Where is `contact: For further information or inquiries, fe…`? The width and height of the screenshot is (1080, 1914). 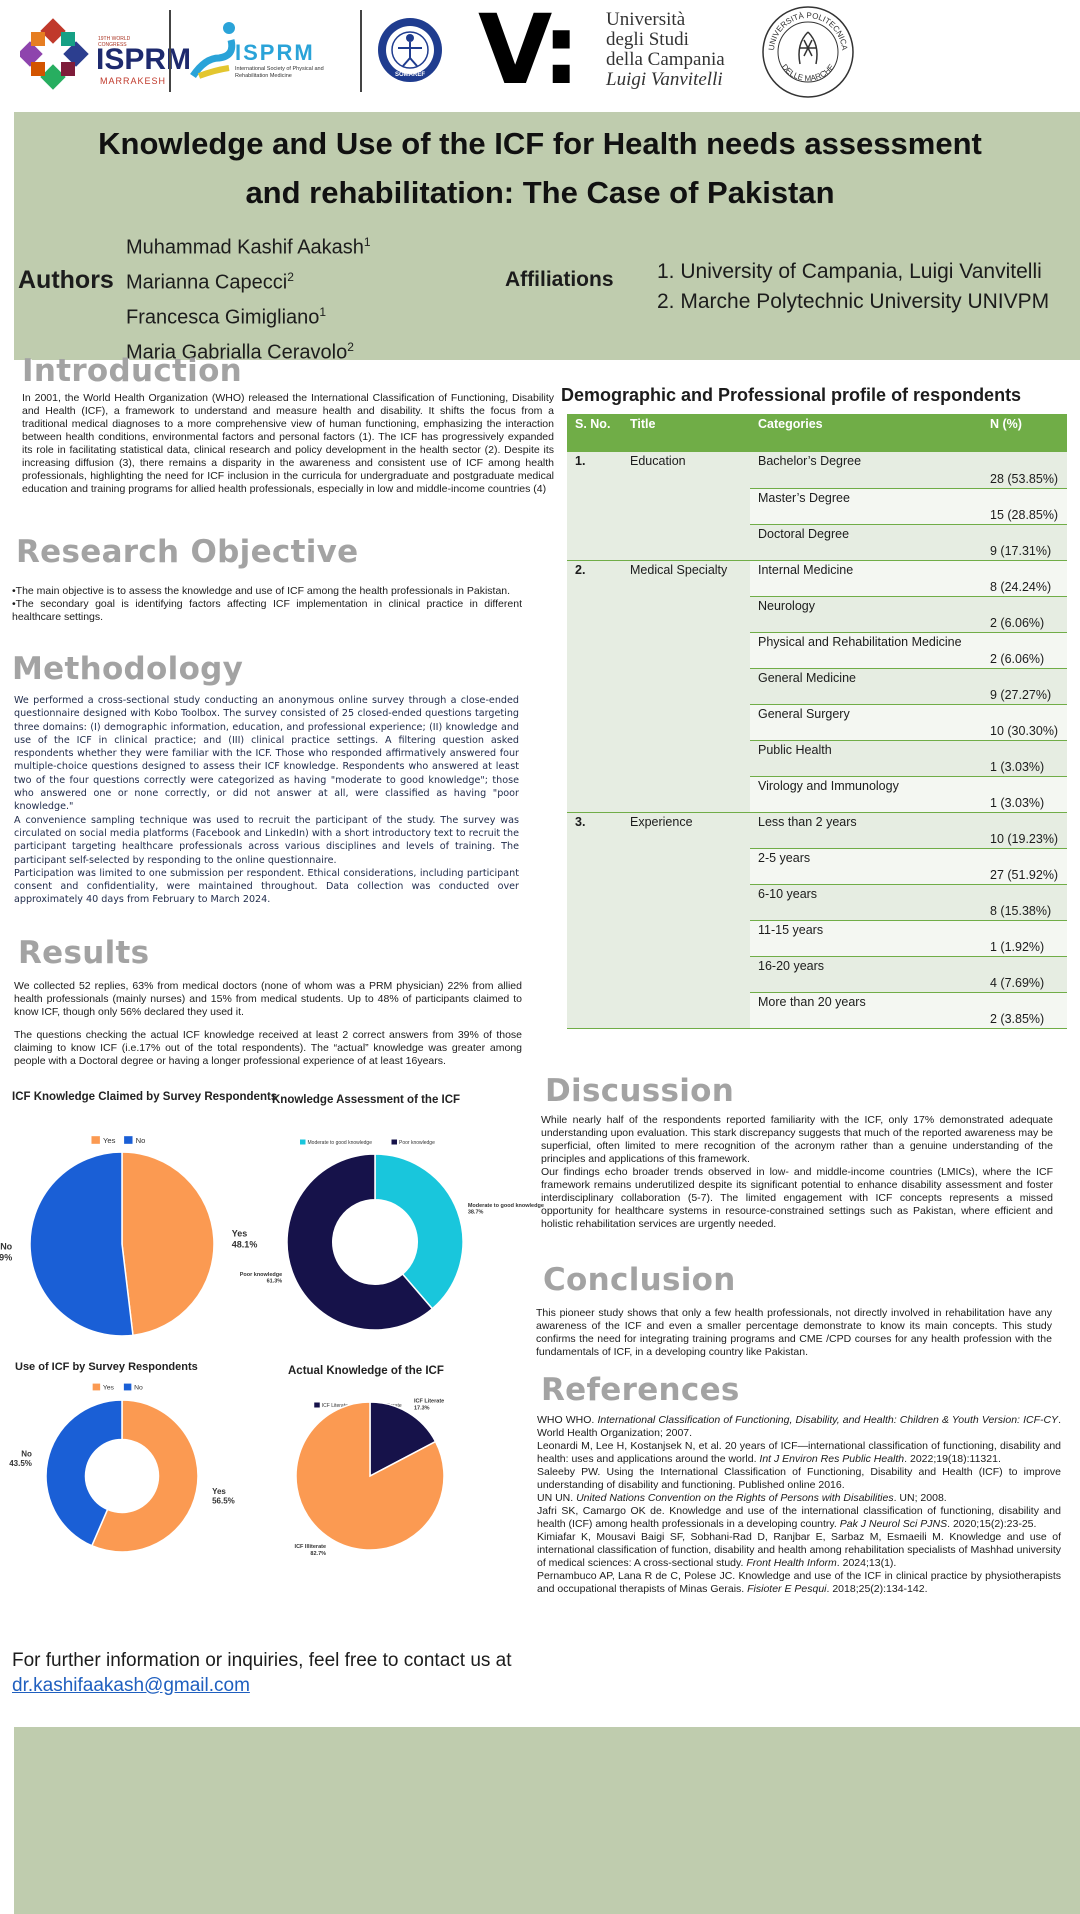
contact: For further information or inquiries, fe… is located at coordinates (262, 1673).